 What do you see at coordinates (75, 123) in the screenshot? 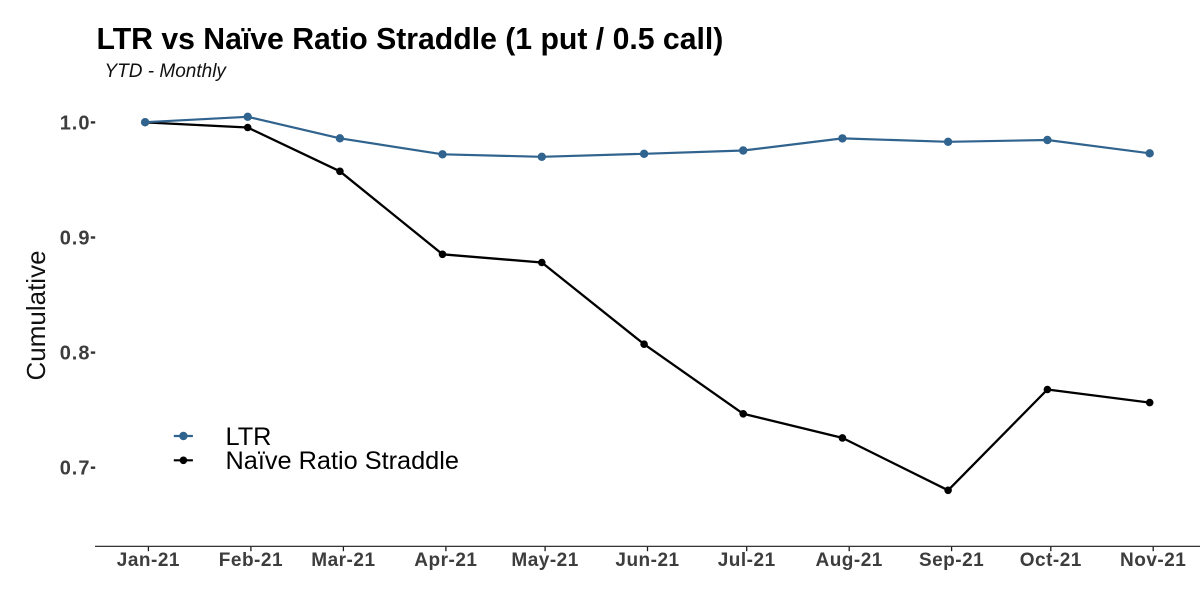
I see `svg-text: 1.0` at bounding box center [75, 123].